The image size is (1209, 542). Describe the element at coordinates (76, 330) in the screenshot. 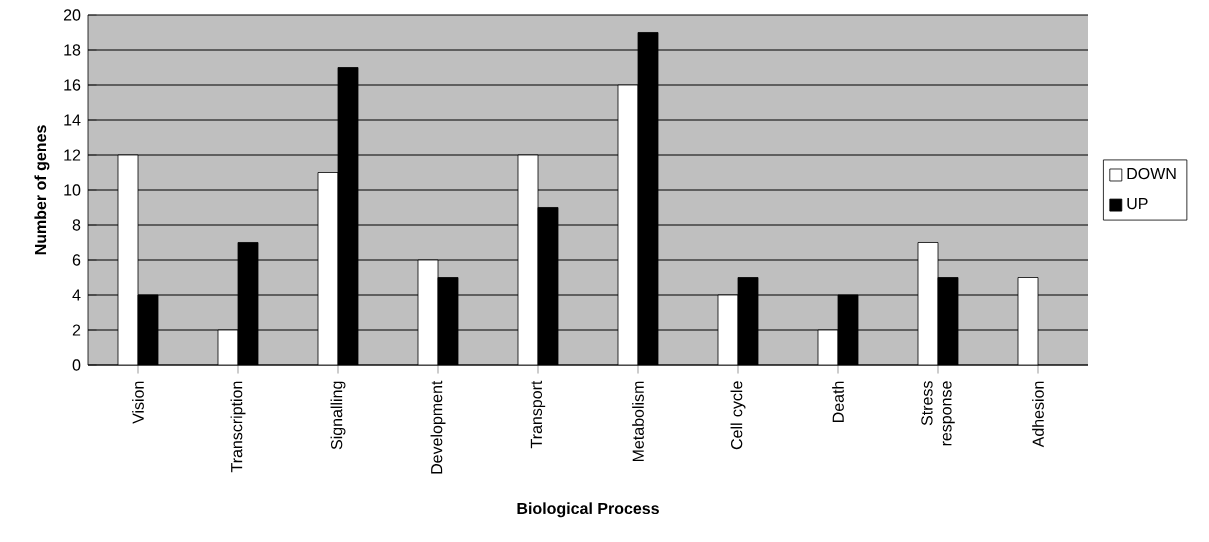

I see `y-tick-label: 2` at that location.